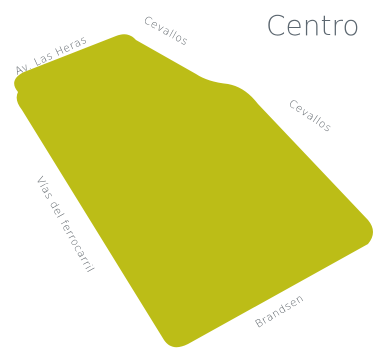  What do you see at coordinates (166, 31) in the screenshot?
I see `street-label-cevallos-top: Cevallos` at bounding box center [166, 31].